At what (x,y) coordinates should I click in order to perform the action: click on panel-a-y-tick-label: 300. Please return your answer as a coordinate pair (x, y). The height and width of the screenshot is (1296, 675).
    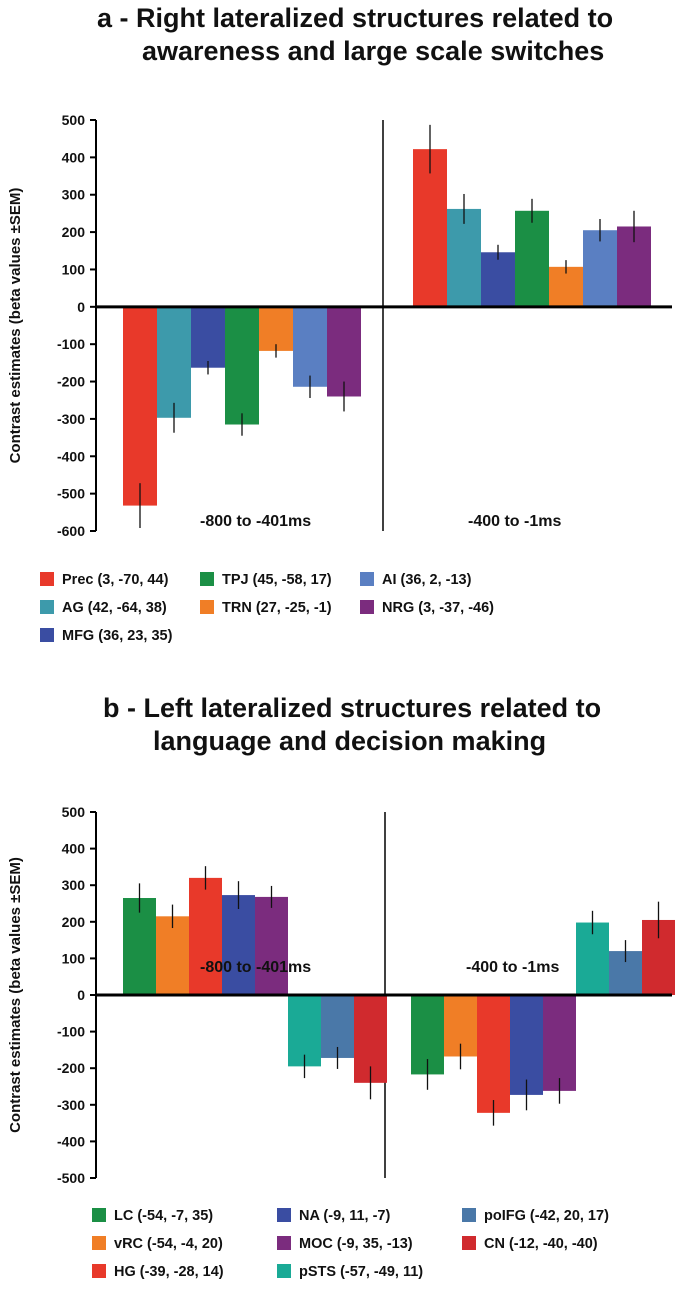
    Looking at the image, I should click on (74, 195).